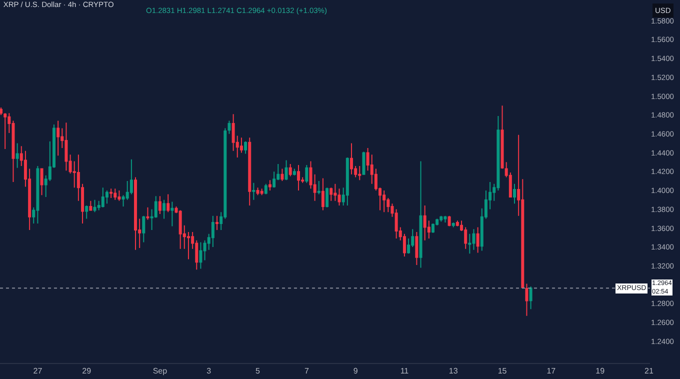 The image size is (680, 379). Describe the element at coordinates (307, 371) in the screenshot. I see `x-tick-label: 7` at that location.